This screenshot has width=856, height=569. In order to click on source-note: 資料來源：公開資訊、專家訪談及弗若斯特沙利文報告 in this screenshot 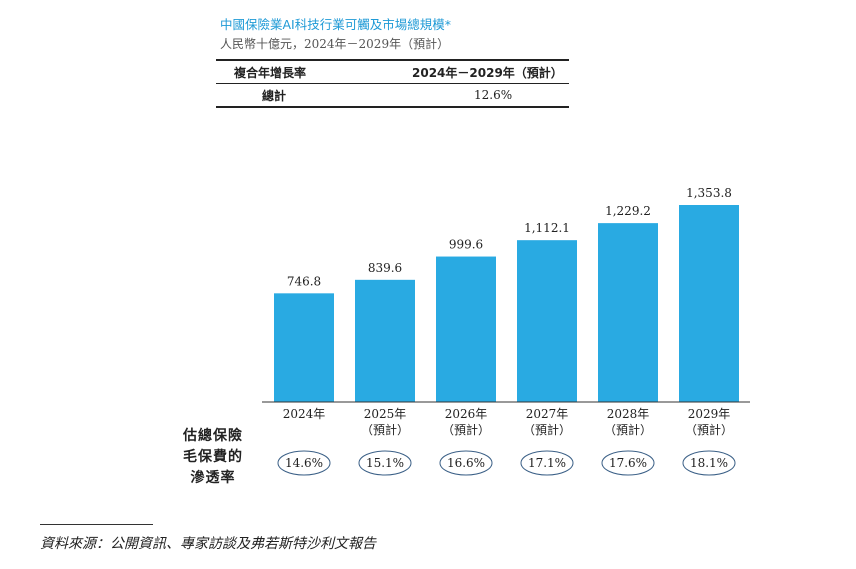, I will do `click(208, 544)`.